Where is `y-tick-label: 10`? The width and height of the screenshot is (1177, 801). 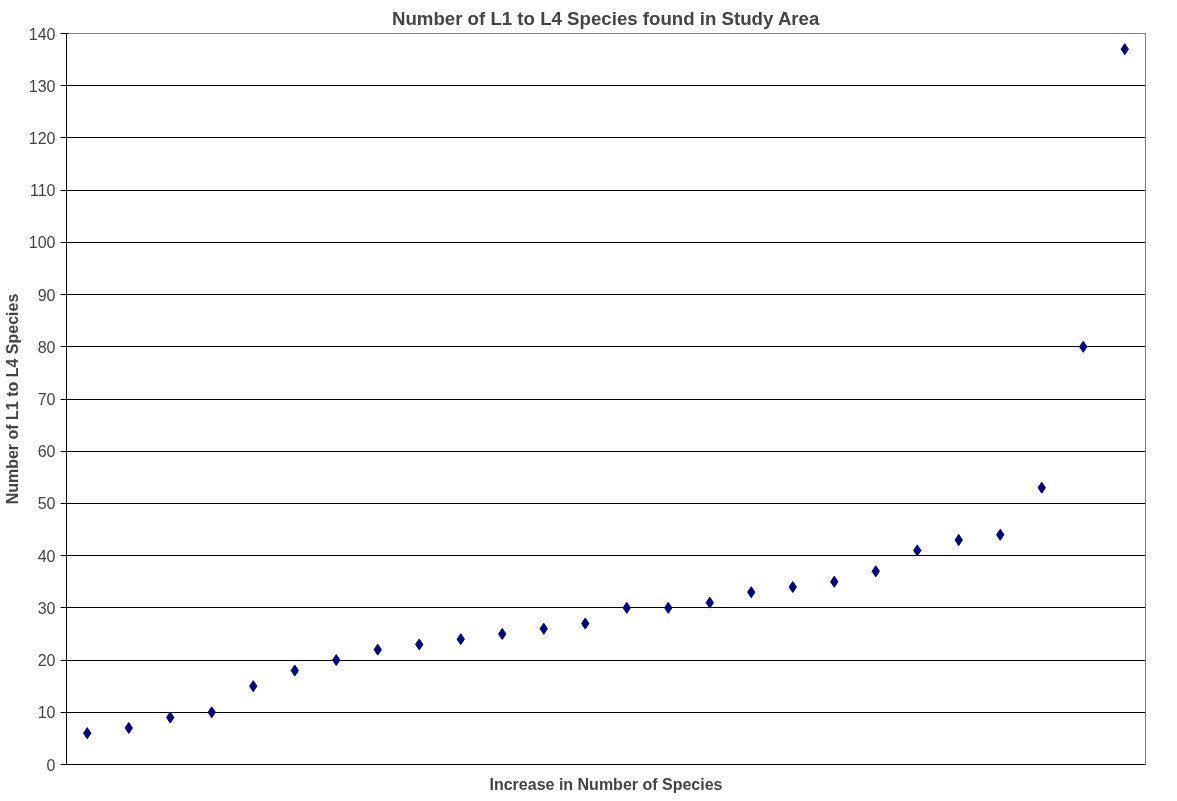 y-tick-label: 10 is located at coordinates (46, 713).